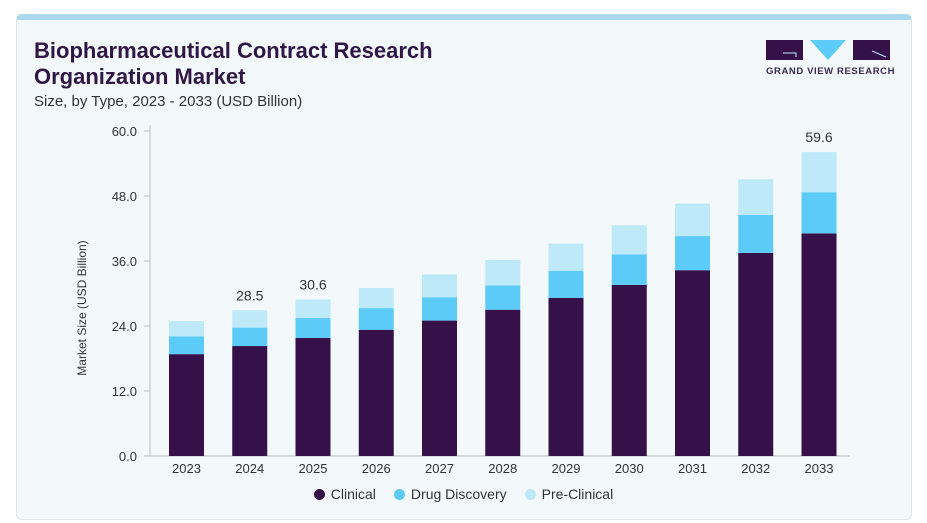 The width and height of the screenshot is (927, 523). Describe the element at coordinates (186, 468) in the screenshot. I see `x-tick-label: 2023` at that location.